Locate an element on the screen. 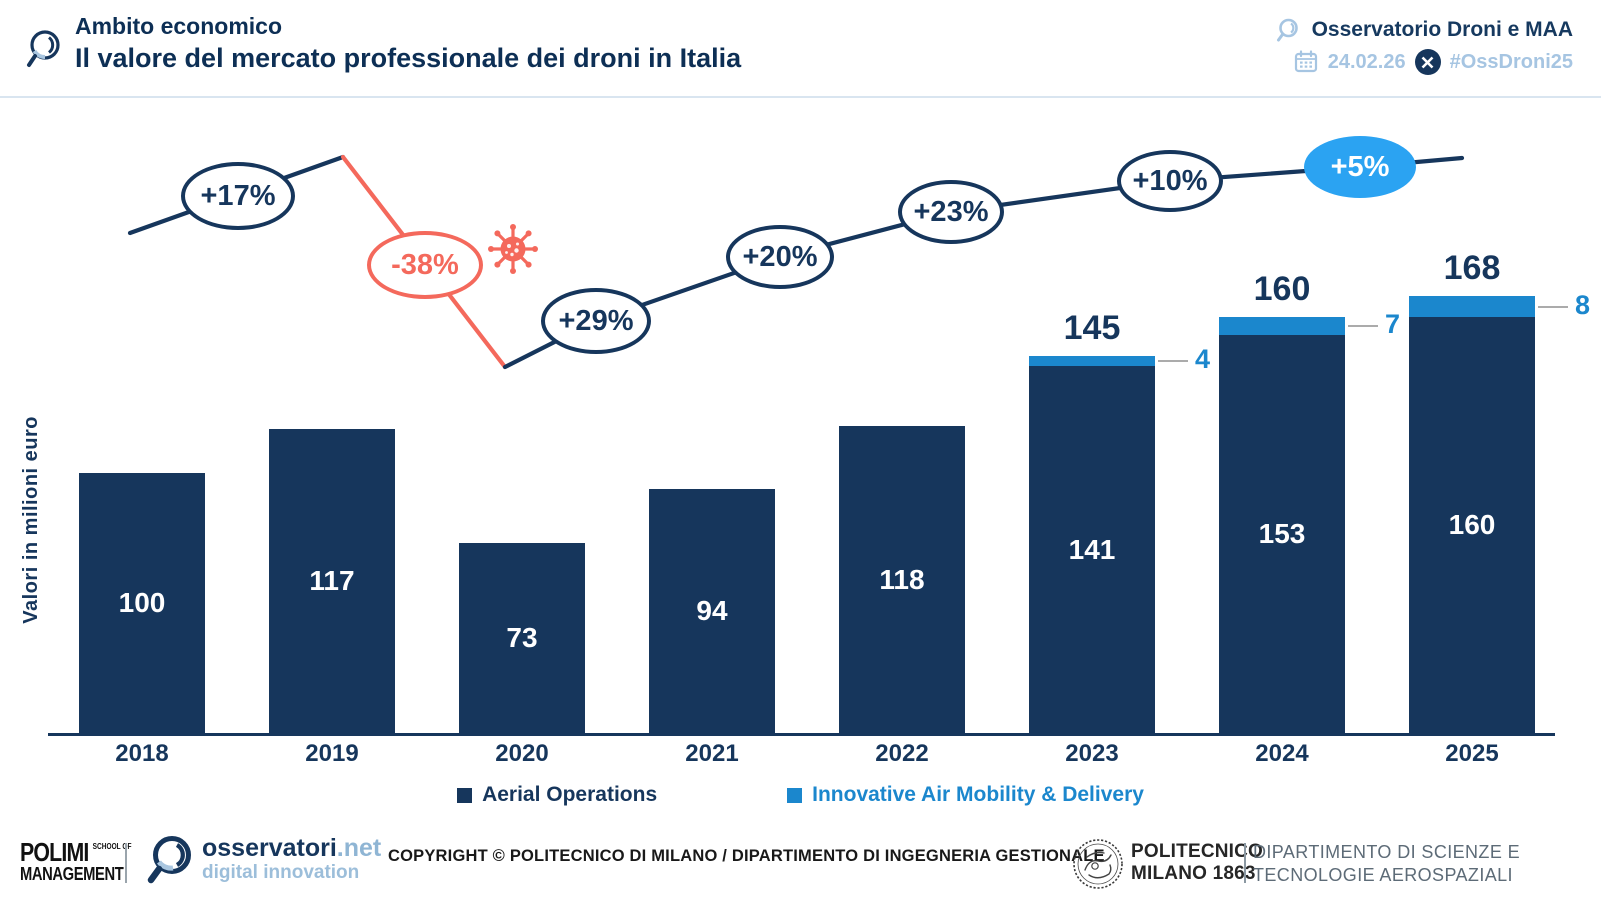 The width and height of the screenshot is (1601, 898). bar-aerial-2023: 141 is located at coordinates (1092, 549).